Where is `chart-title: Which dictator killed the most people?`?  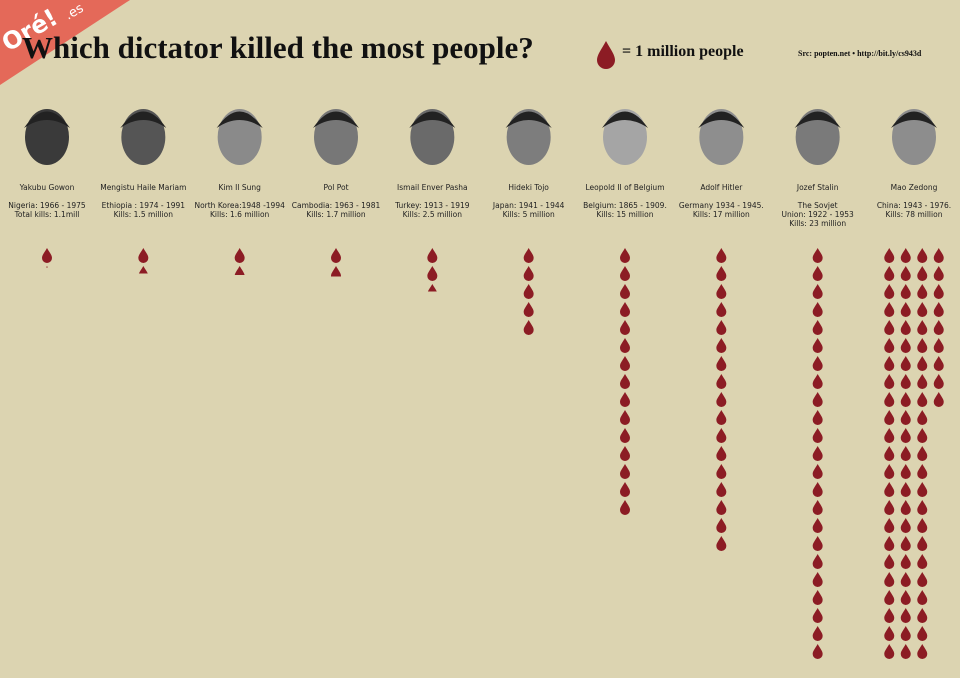 chart-title: Which dictator killed the most people? is located at coordinates (278, 47).